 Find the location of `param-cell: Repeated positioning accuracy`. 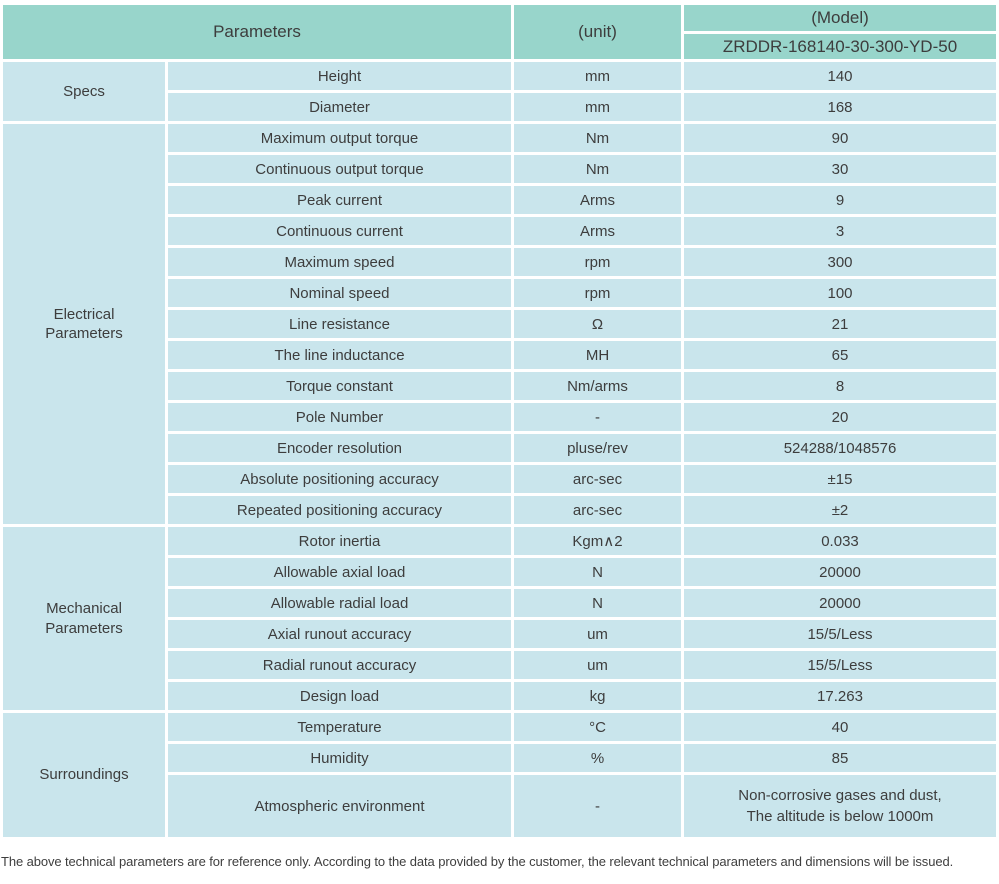

param-cell: Repeated positioning accuracy is located at coordinates (339, 510).